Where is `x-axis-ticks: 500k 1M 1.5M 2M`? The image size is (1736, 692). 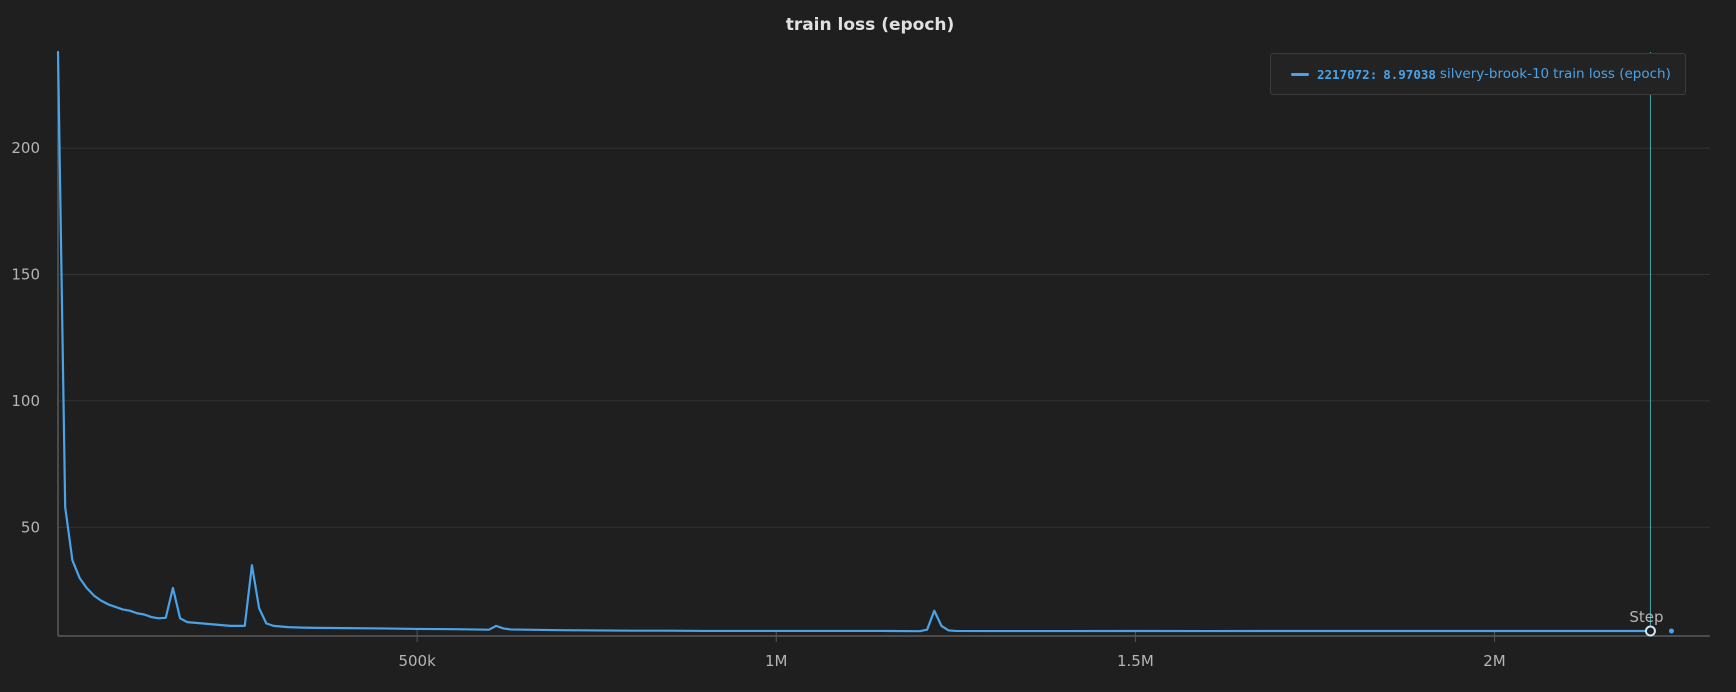 x-axis-ticks: 500k 1M 1.5M 2M is located at coordinates (952, 650).